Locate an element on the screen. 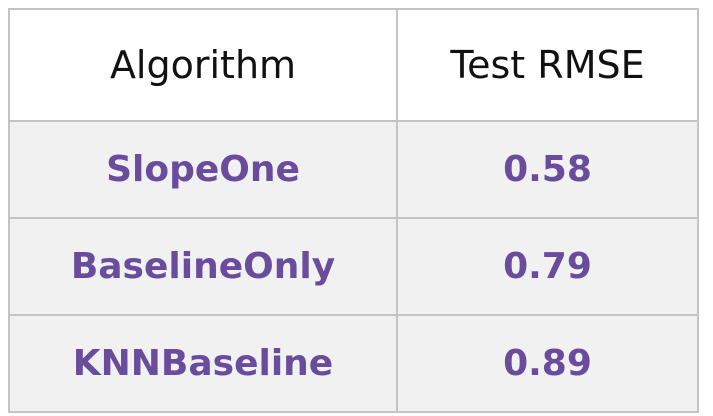 This screenshot has height=416, width=713. header-algorithm: Algorithm is located at coordinates (203, 65).